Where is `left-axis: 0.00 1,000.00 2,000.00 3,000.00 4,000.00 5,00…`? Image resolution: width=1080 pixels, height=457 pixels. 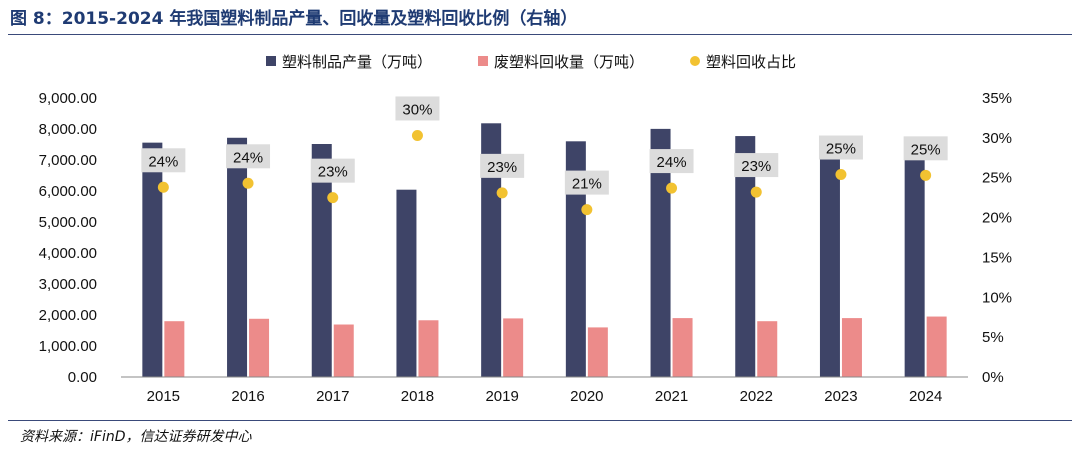 left-axis: 0.00 1,000.00 2,000.00 3,000.00 4,000.00 5,00… is located at coordinates (68, 238).